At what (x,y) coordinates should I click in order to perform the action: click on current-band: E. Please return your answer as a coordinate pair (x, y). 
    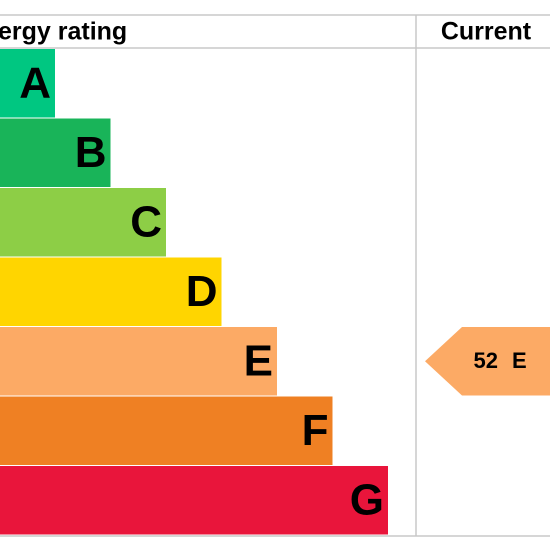
    Looking at the image, I should click on (519, 360).